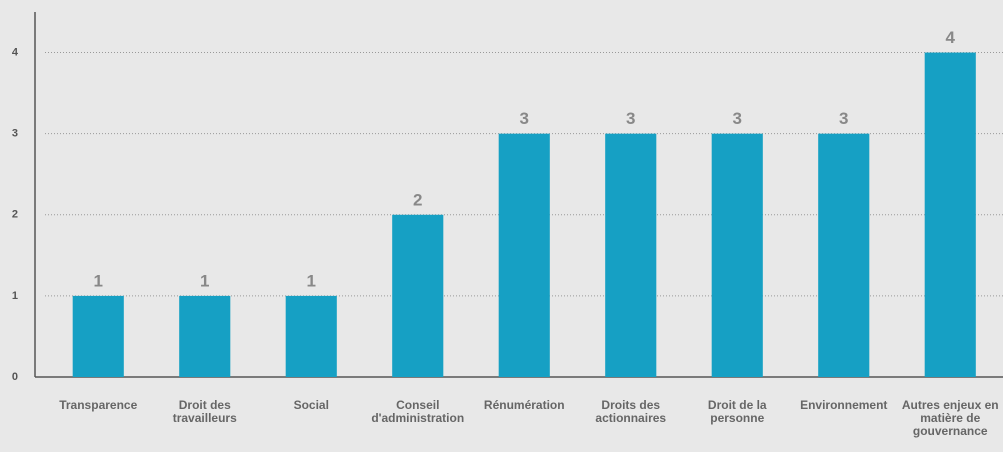  What do you see at coordinates (15, 134) in the screenshot?
I see `y-tick-label: 3` at bounding box center [15, 134].